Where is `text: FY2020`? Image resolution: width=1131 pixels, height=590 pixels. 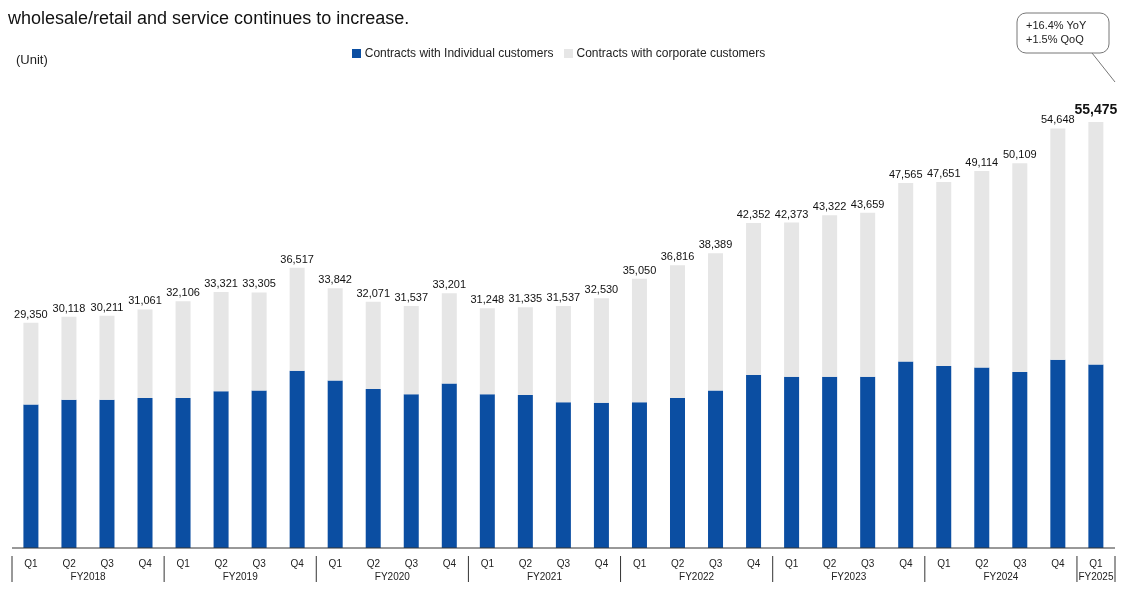
text: FY2020 is located at coordinates (392, 576).